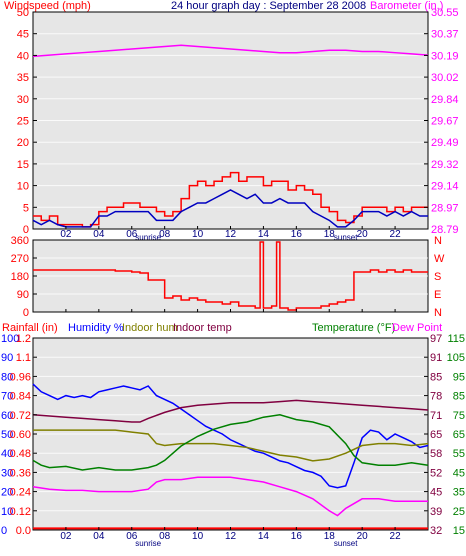  Describe the element at coordinates (445, 230) in the screenshot. I see `baro-ytick-label: 28.79` at that location.